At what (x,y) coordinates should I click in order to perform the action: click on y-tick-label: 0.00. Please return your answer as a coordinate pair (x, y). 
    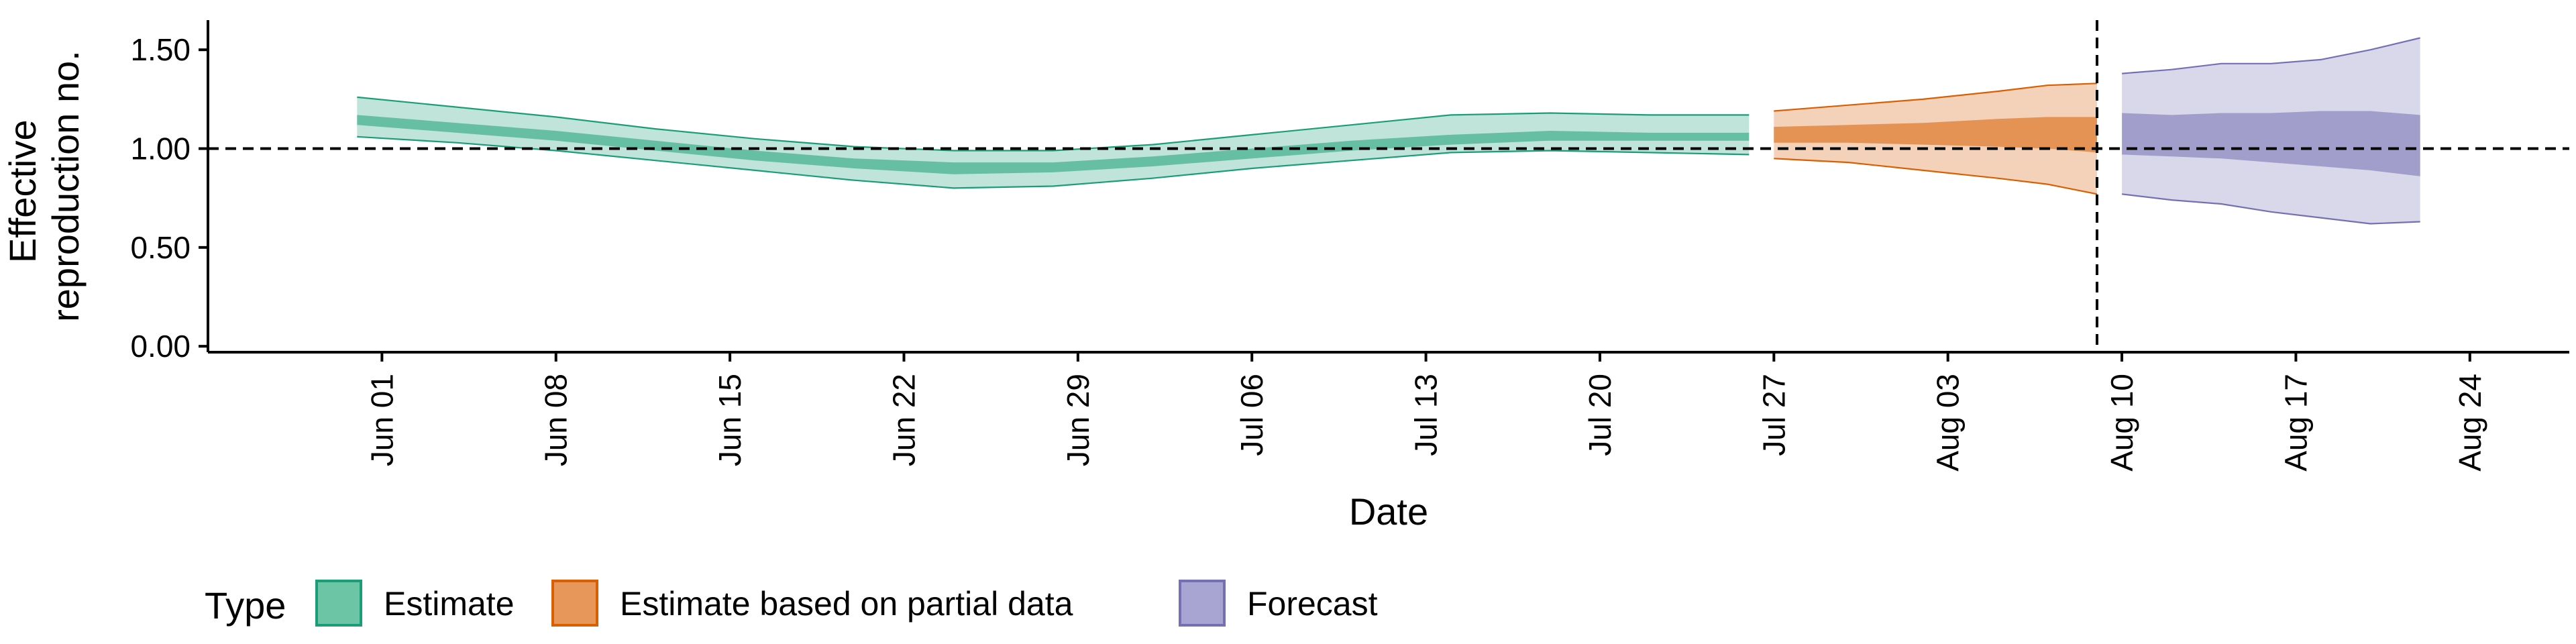
    Looking at the image, I should click on (160, 346).